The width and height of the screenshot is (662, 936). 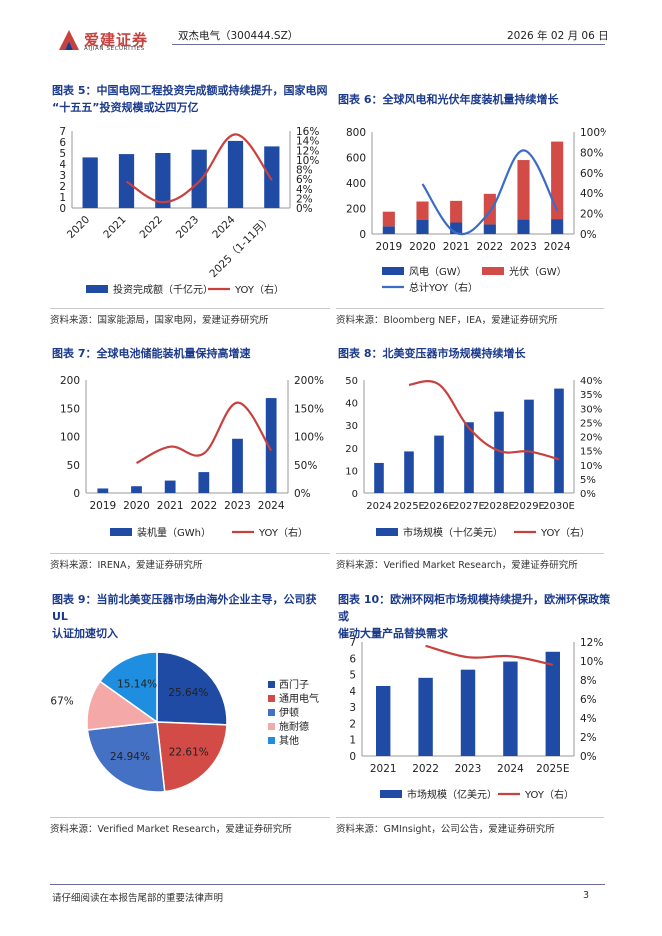 I want to click on f5-y2tick: 16%, so click(x=307, y=132).